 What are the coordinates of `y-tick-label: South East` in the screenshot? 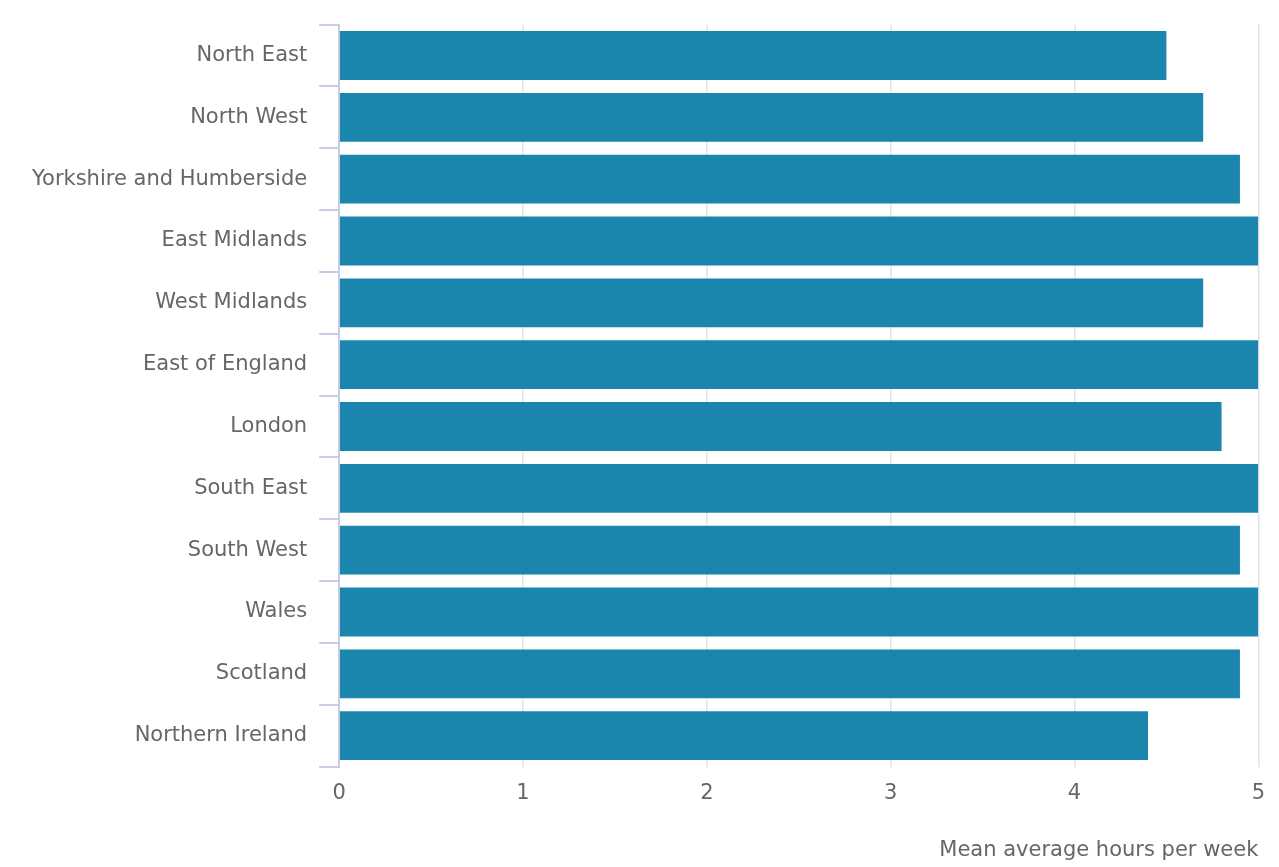 It's located at (251, 486).